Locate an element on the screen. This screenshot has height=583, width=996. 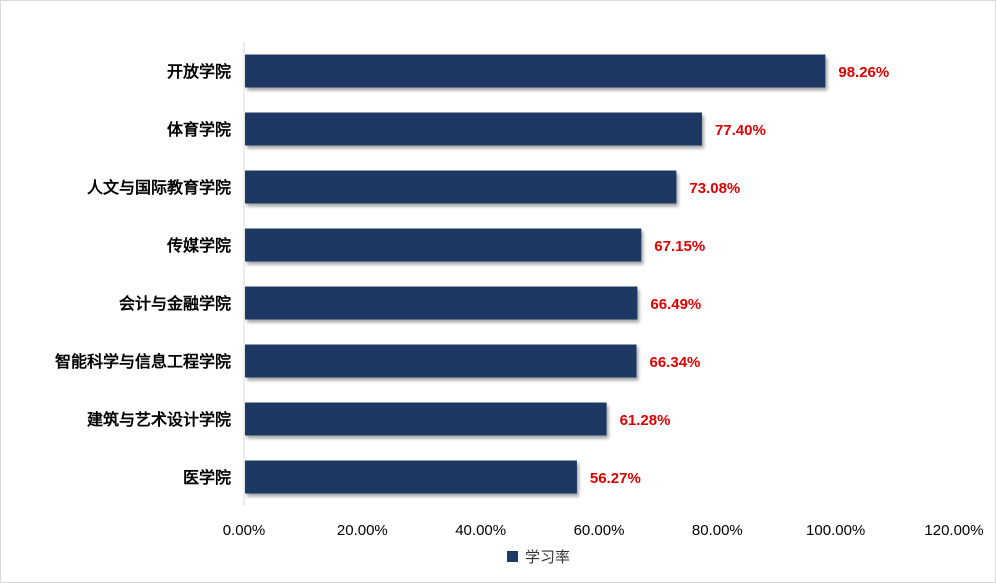
data-label: 56.27% is located at coordinates (615, 478).